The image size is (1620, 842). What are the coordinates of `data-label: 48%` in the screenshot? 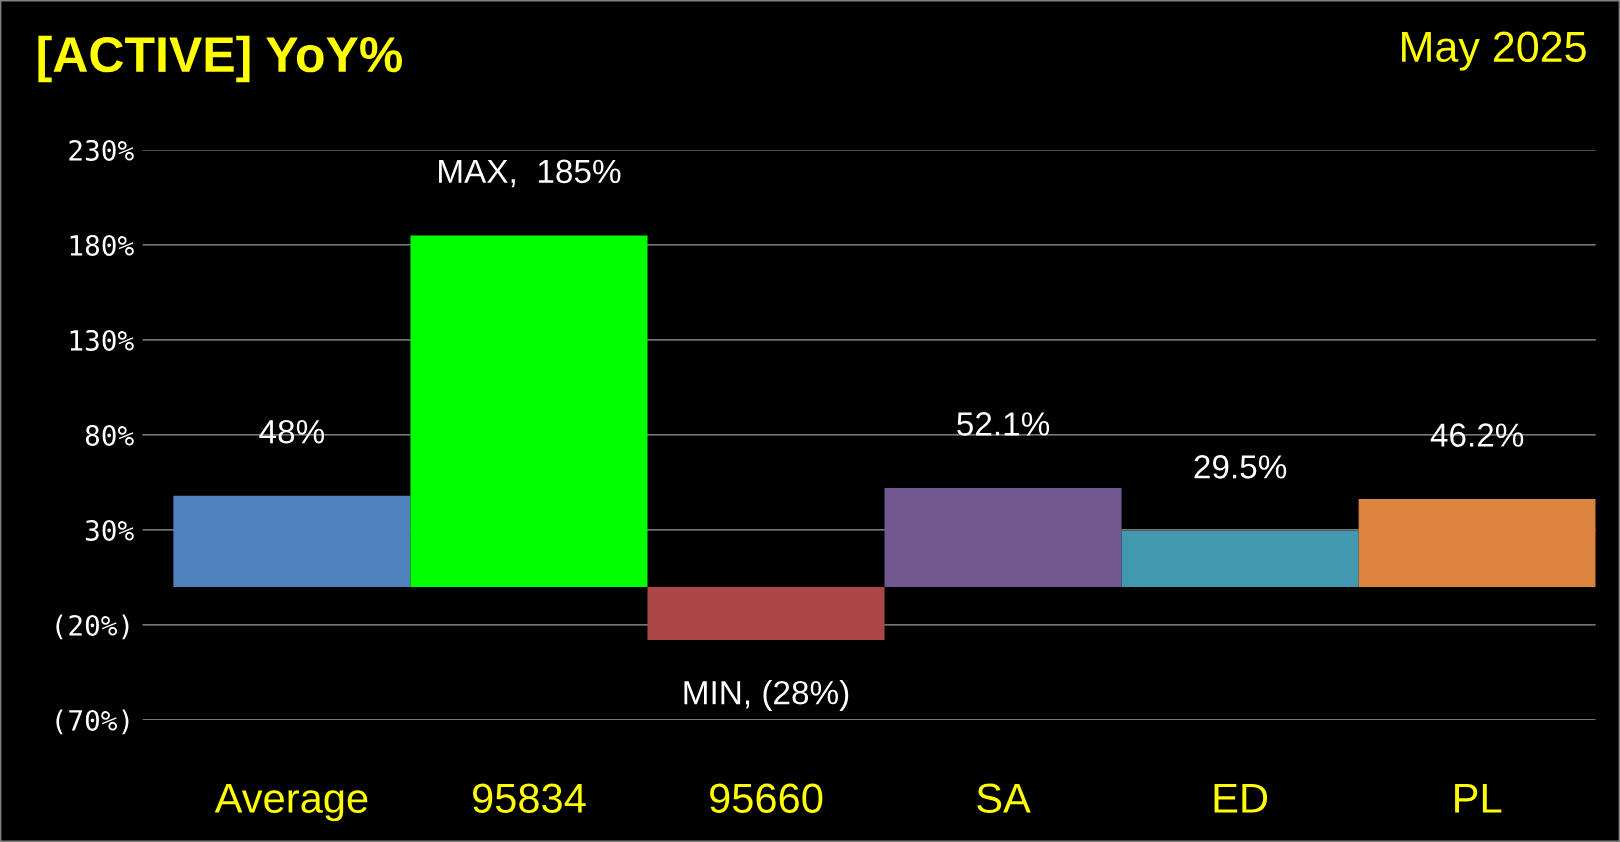 It's located at (292, 431).